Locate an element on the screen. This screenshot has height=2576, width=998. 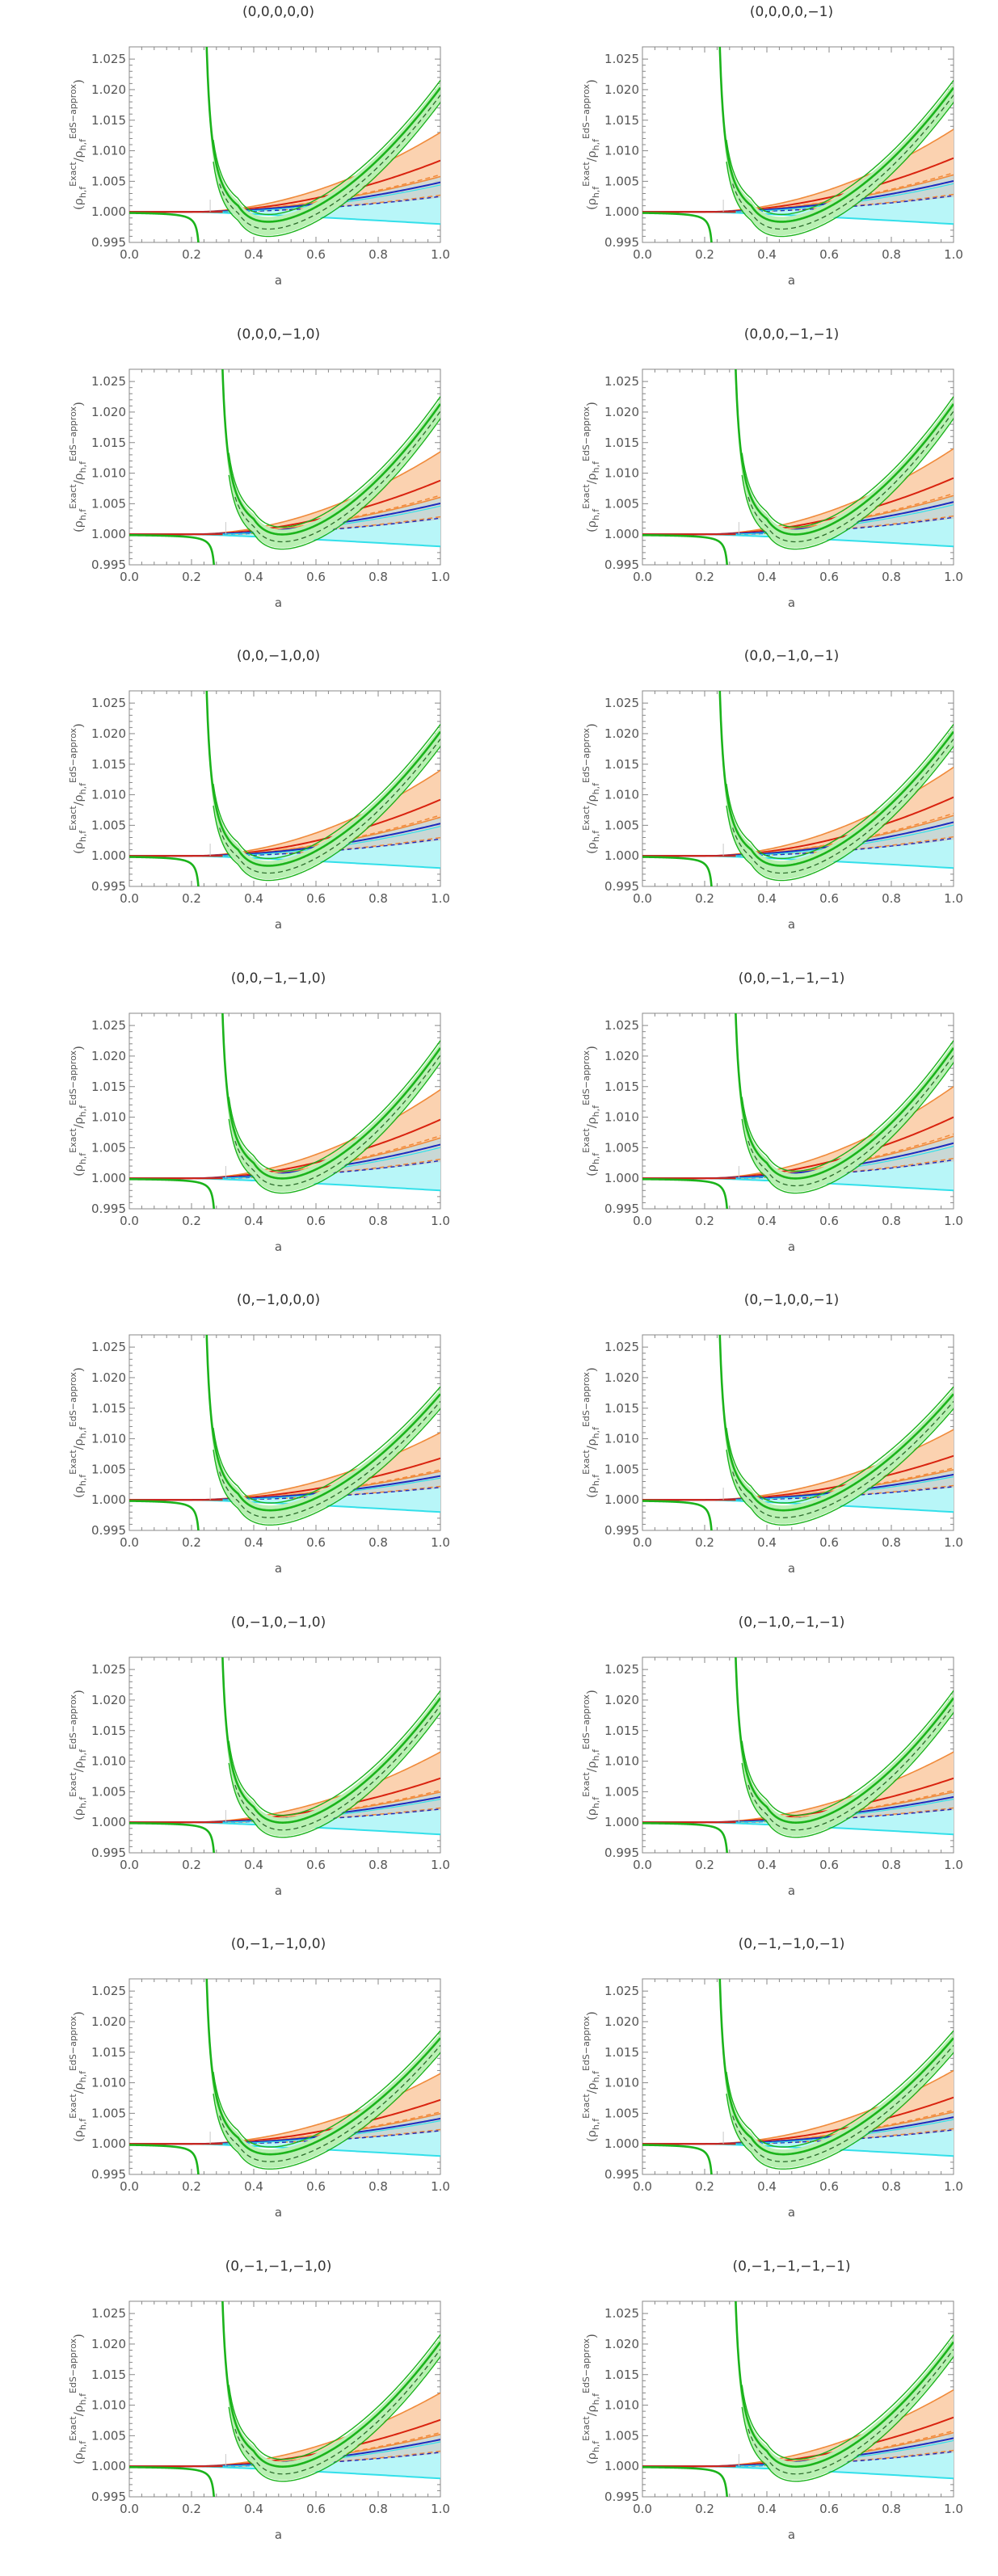
chart-title: (0,−1,0,−1,−1) is located at coordinates (792, 1622).